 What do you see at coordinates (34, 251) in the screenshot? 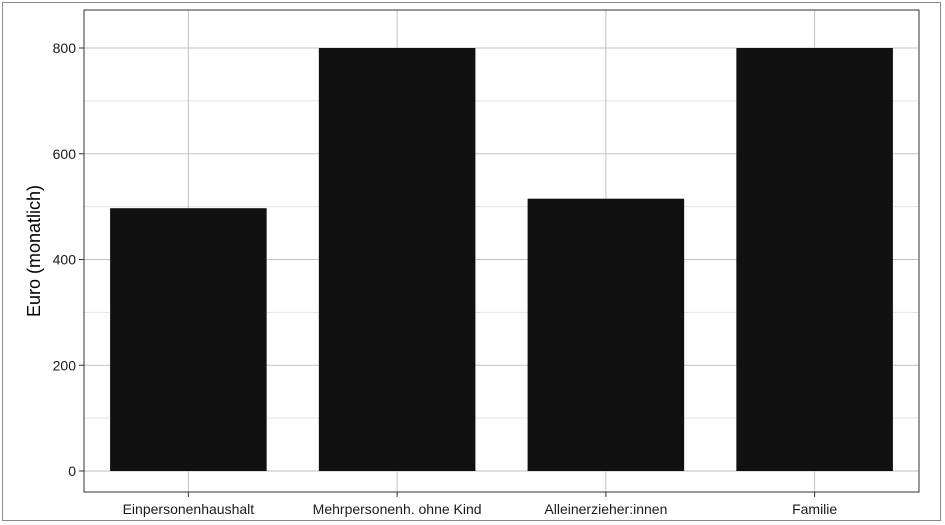
I see `y-axis-title: Euro (monatlich)` at bounding box center [34, 251].